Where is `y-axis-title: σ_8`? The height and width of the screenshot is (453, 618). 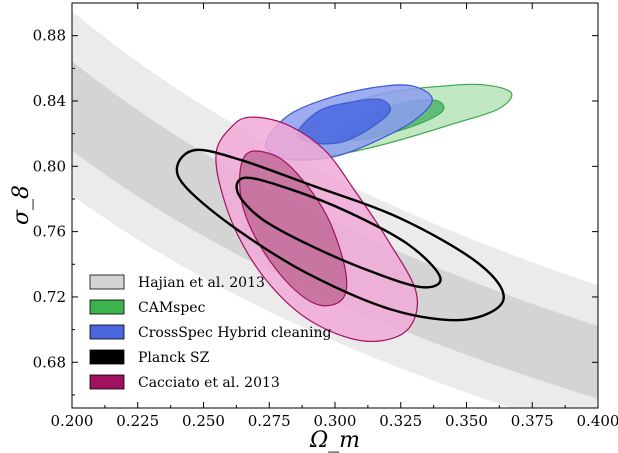
y-axis-title: σ_8 is located at coordinates (21, 205).